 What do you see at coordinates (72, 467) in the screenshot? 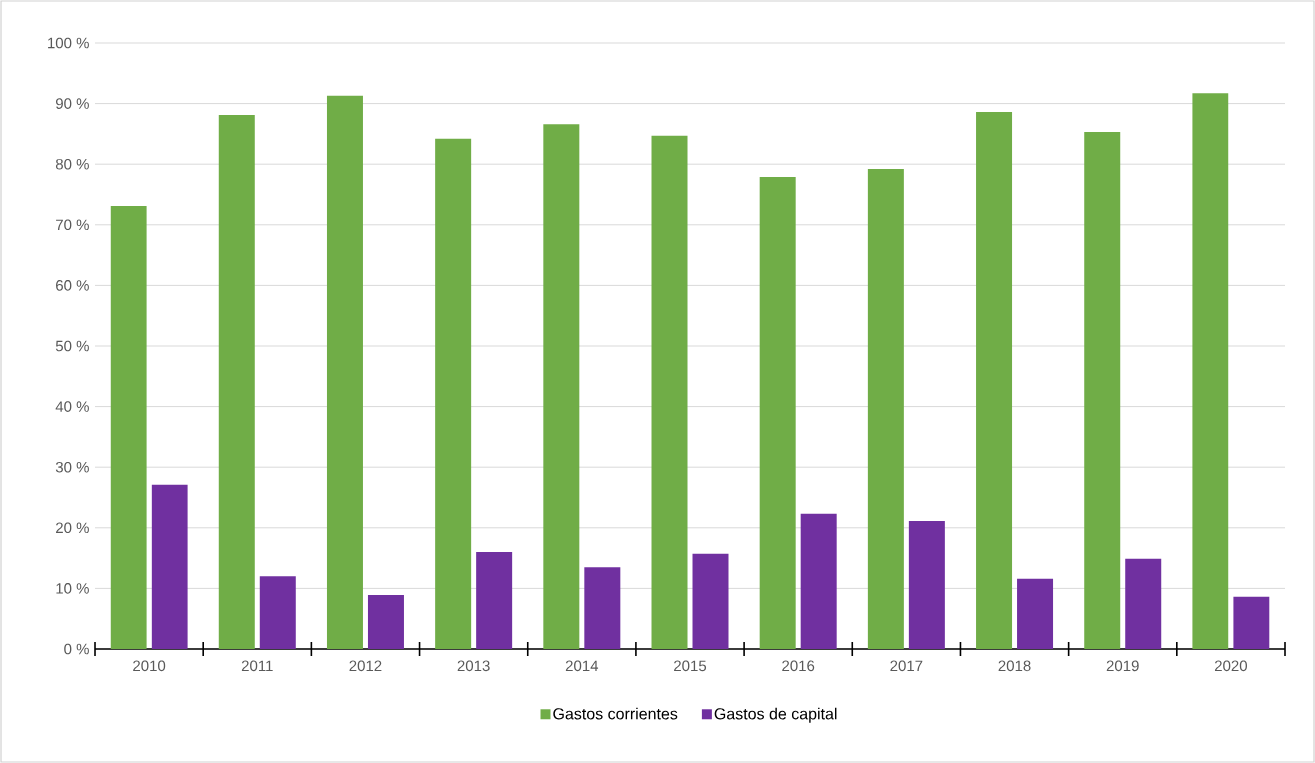
I see `y-tick-label: 30 %` at bounding box center [72, 467].